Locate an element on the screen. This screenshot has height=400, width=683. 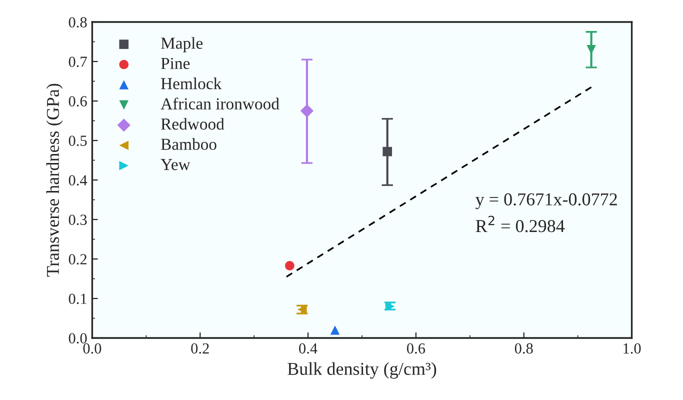
x-tick-label: 0.0 is located at coordinates (92, 348).